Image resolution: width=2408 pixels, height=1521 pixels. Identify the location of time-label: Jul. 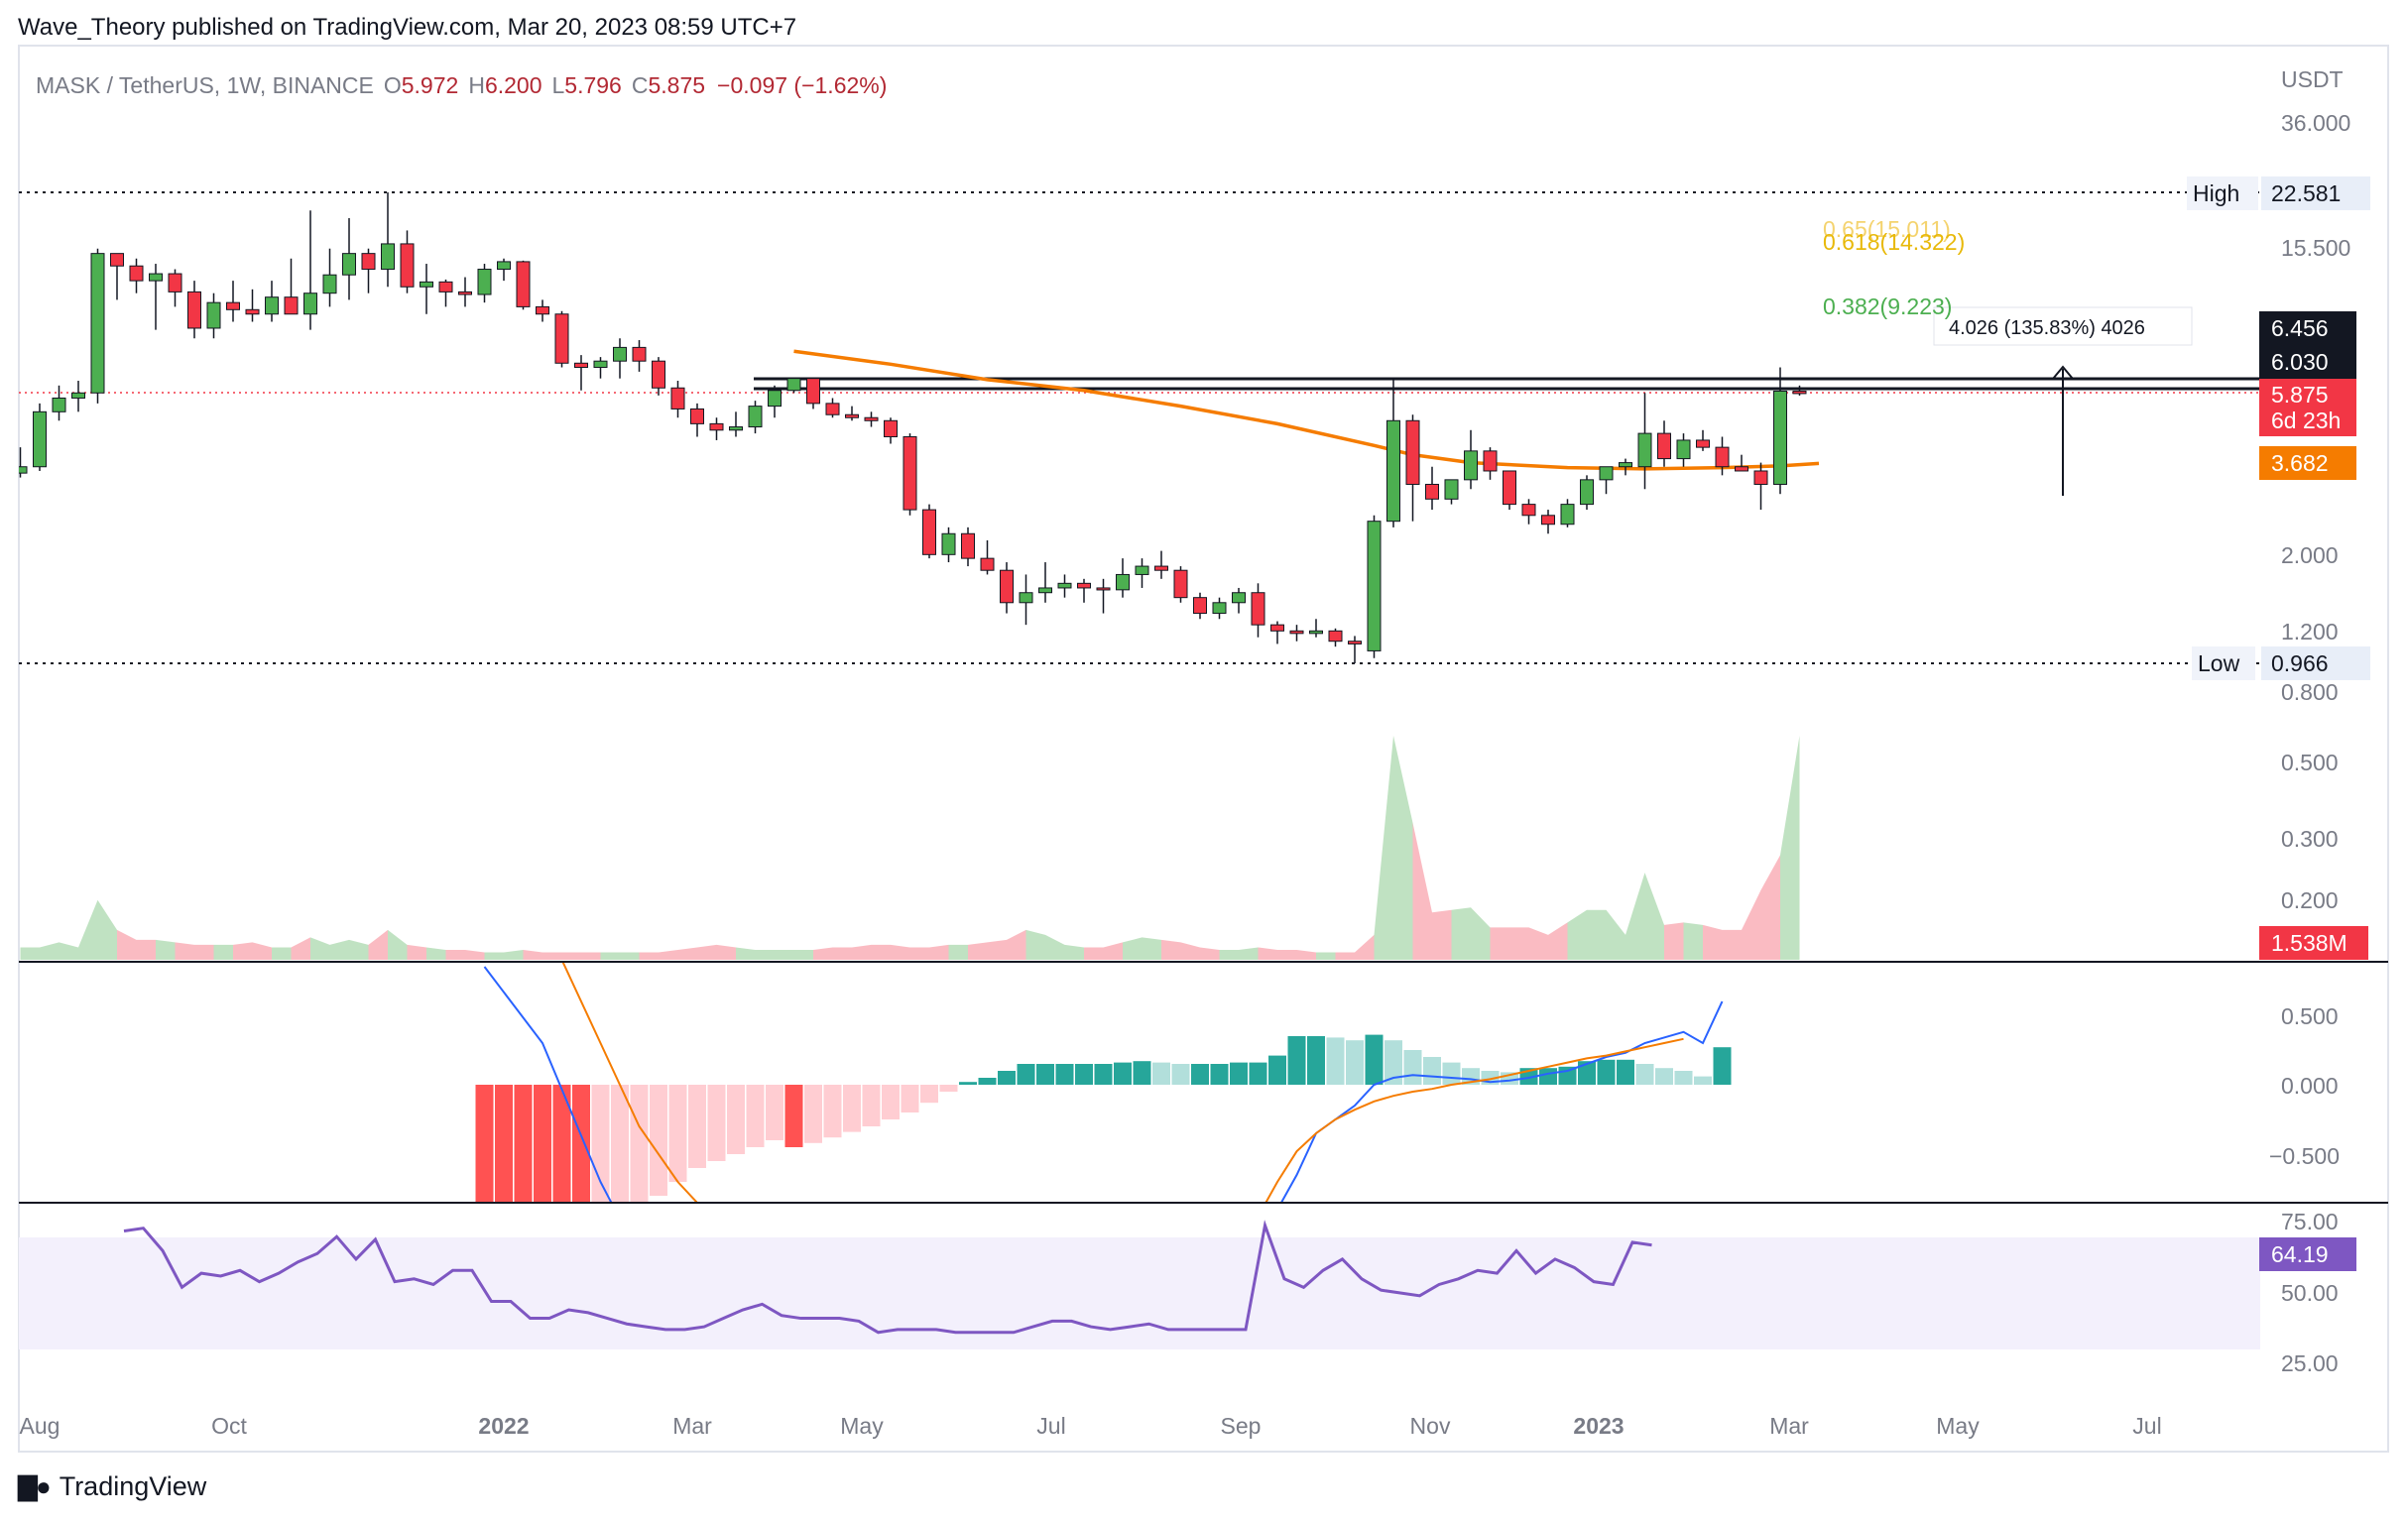
(1051, 1426).